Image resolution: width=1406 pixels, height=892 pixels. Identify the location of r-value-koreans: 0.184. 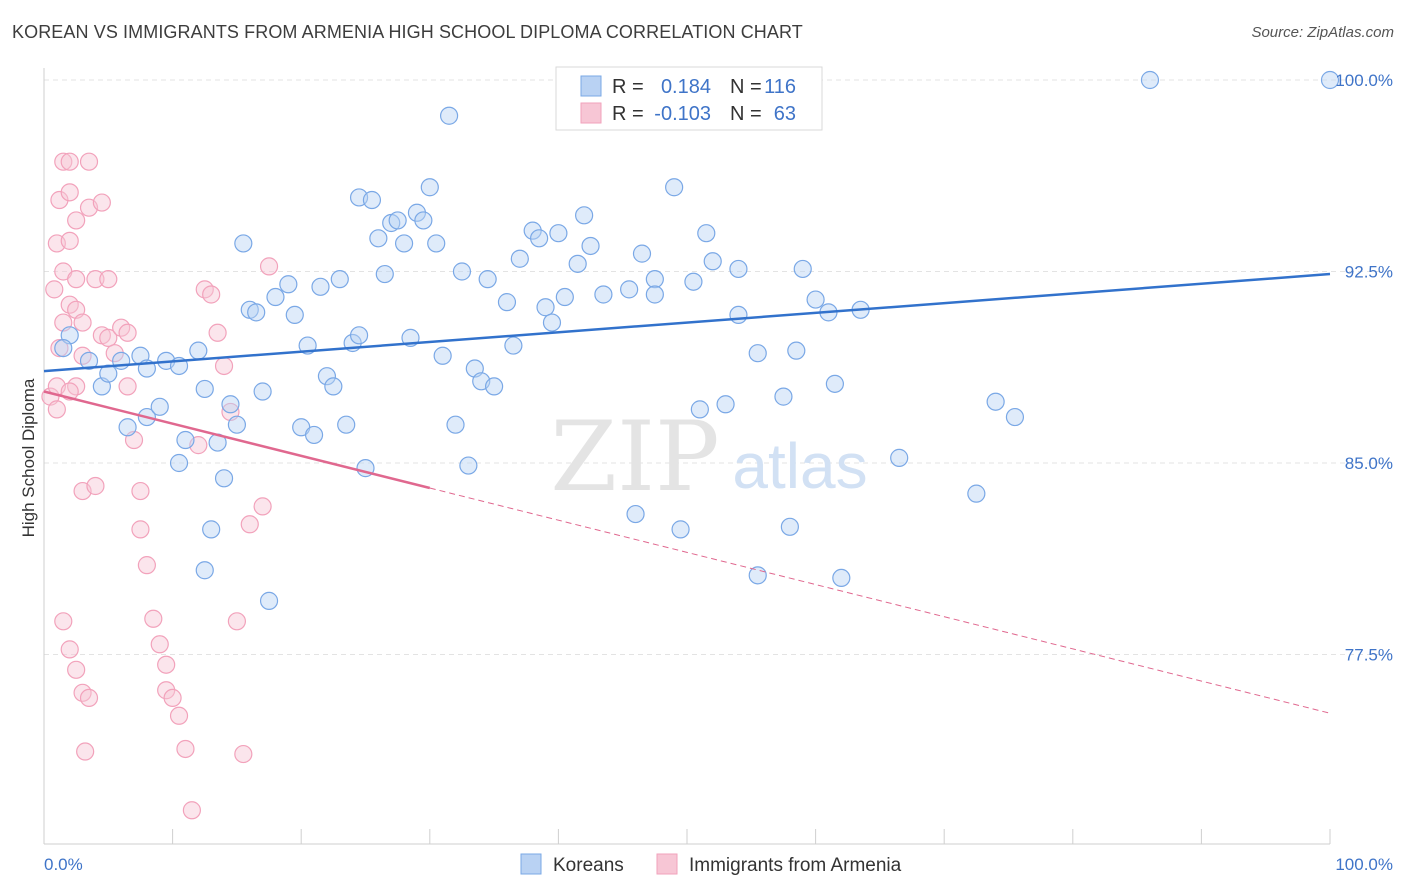
(686, 87).